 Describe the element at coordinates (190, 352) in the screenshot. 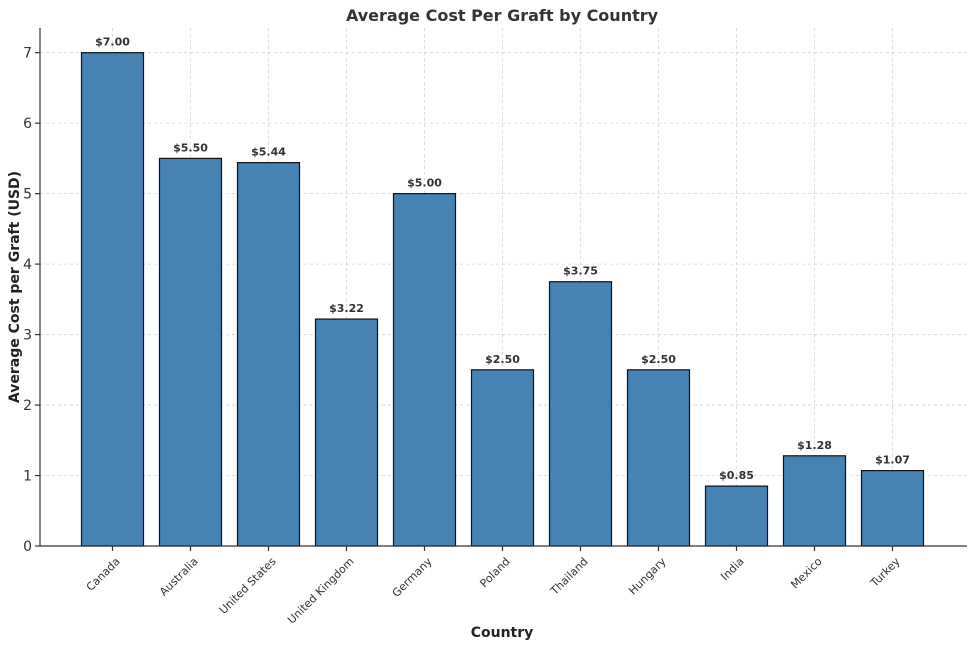

I see `bar-australia` at that location.